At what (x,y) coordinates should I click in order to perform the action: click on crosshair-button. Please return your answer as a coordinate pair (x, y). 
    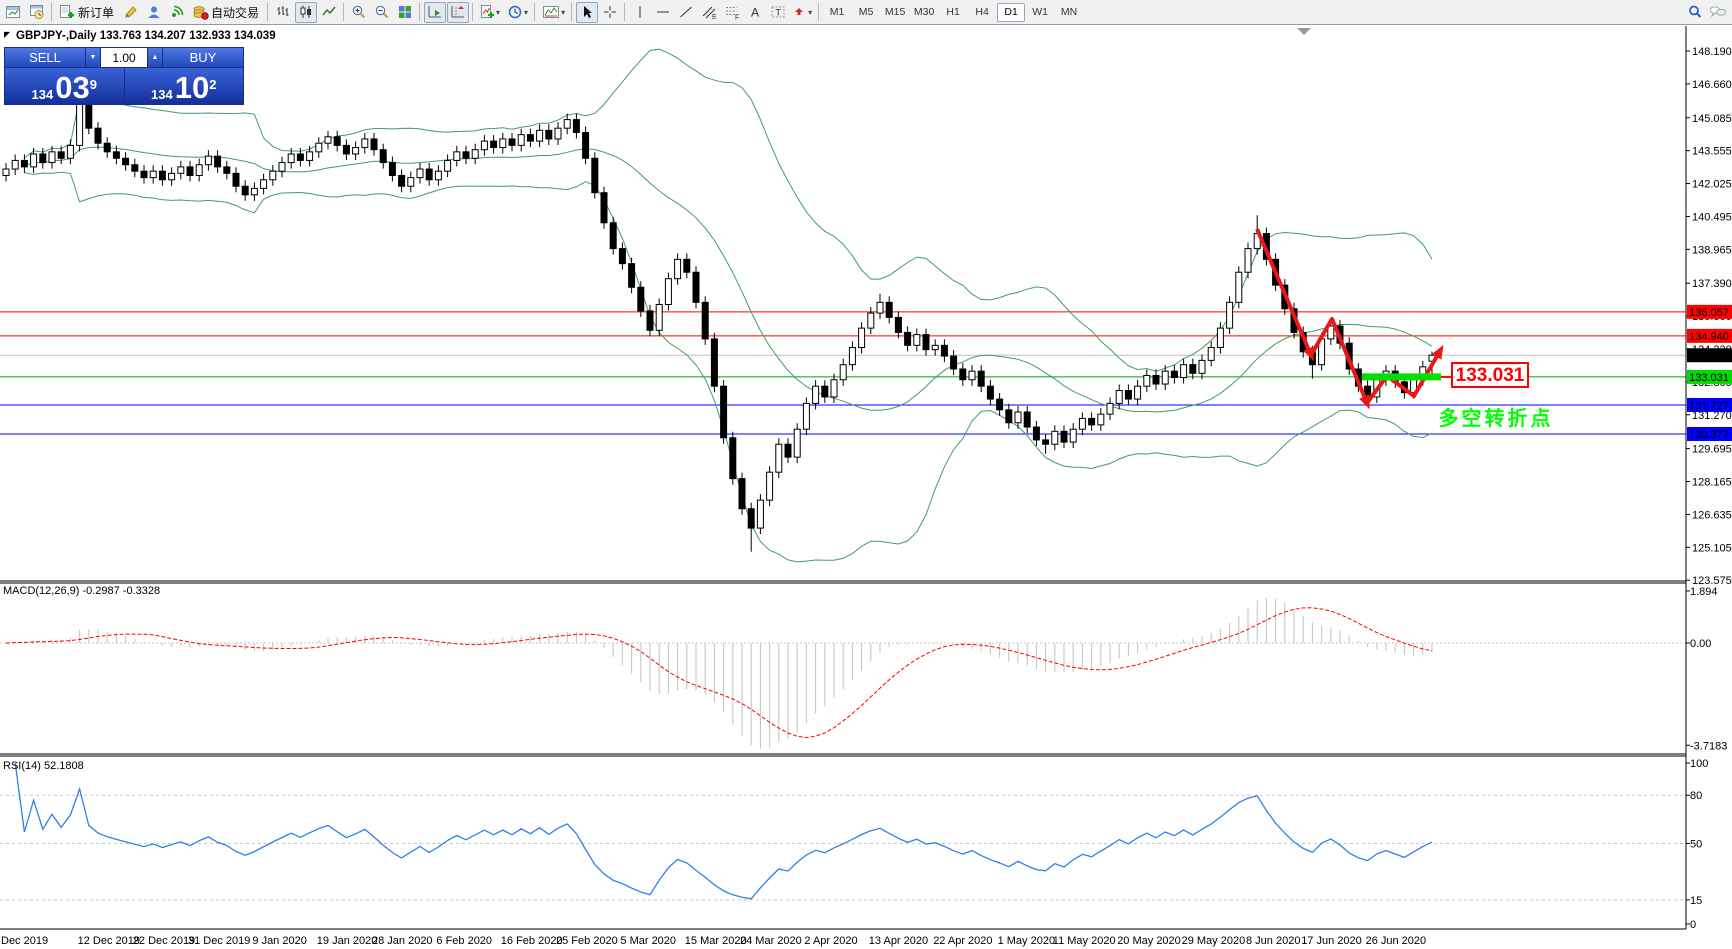
    Looking at the image, I should click on (610, 12).